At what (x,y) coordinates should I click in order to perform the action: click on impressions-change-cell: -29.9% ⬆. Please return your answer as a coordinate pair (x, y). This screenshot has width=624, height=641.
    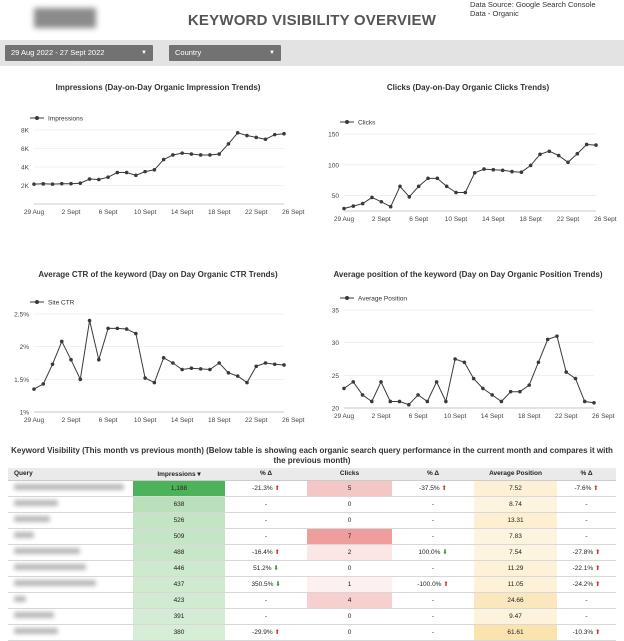
    Looking at the image, I should click on (266, 632).